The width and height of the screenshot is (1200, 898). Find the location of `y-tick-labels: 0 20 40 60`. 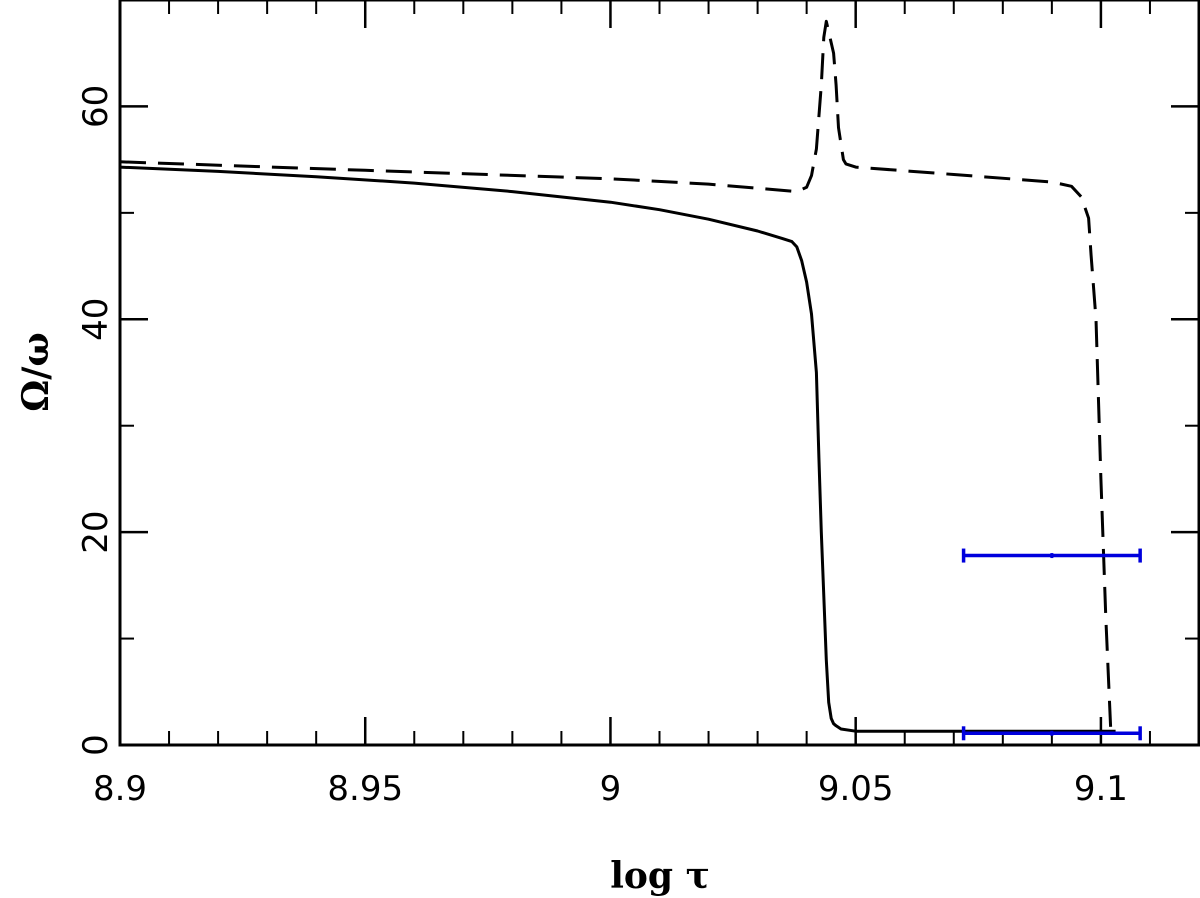

y-tick-labels: 0 20 40 60 is located at coordinates (96, 420).